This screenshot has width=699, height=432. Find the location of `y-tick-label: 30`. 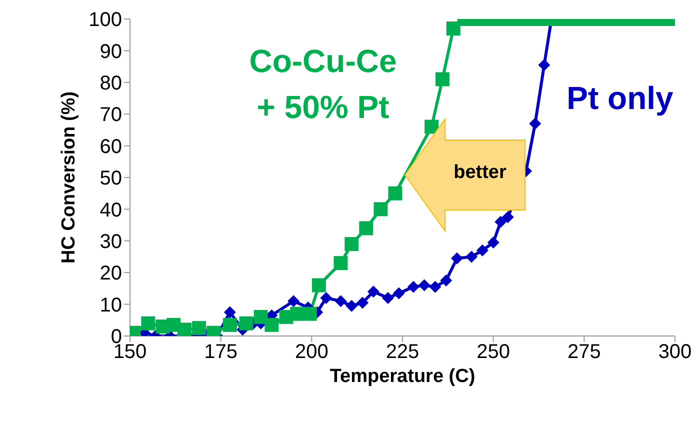

y-tick-label: 30 is located at coordinates (111, 242).